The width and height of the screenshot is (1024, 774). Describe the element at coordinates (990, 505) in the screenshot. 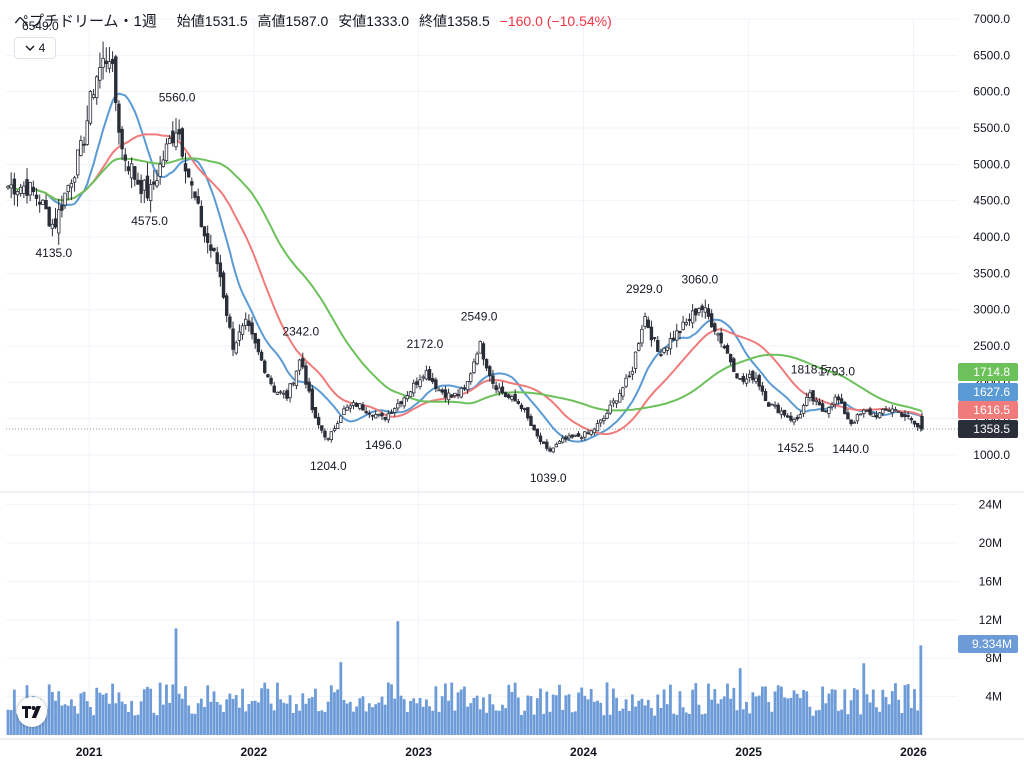

I see `volume-axis-label: 24M` at that location.